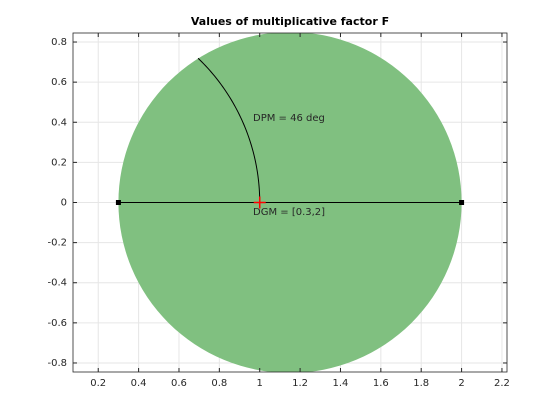 This screenshot has width=560, height=420. Describe the element at coordinates (421, 383) in the screenshot. I see `x-tick-label: 1.8` at that location.